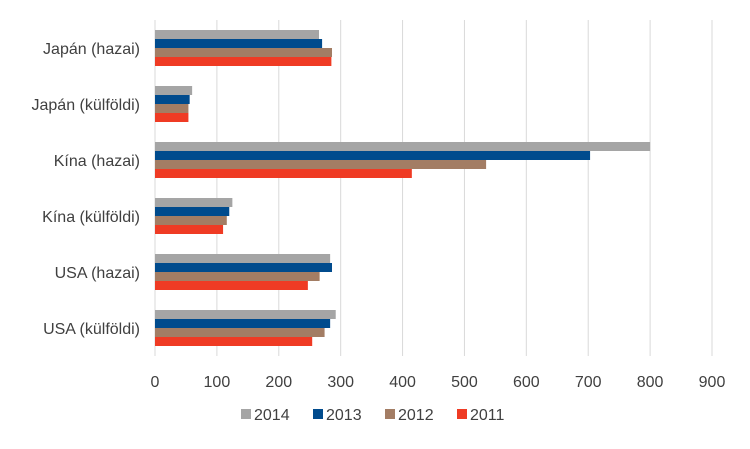 The image size is (750, 449). Describe the element at coordinates (344, 415) in the screenshot. I see `legend-label: 2013` at that location.